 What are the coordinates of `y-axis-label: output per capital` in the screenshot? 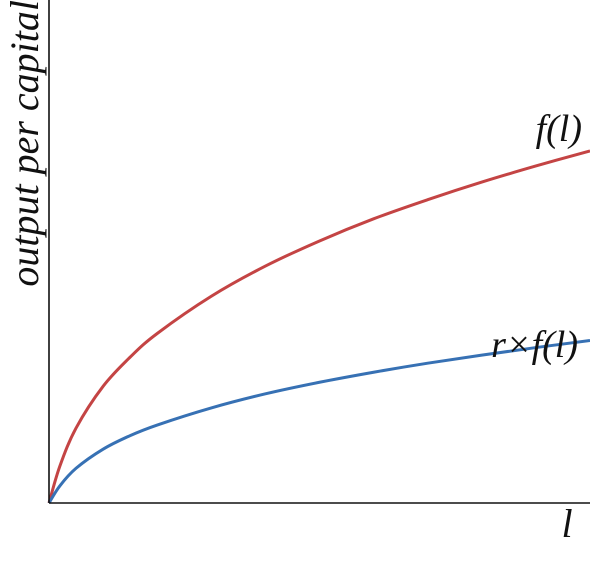 It's located at (24, 143).